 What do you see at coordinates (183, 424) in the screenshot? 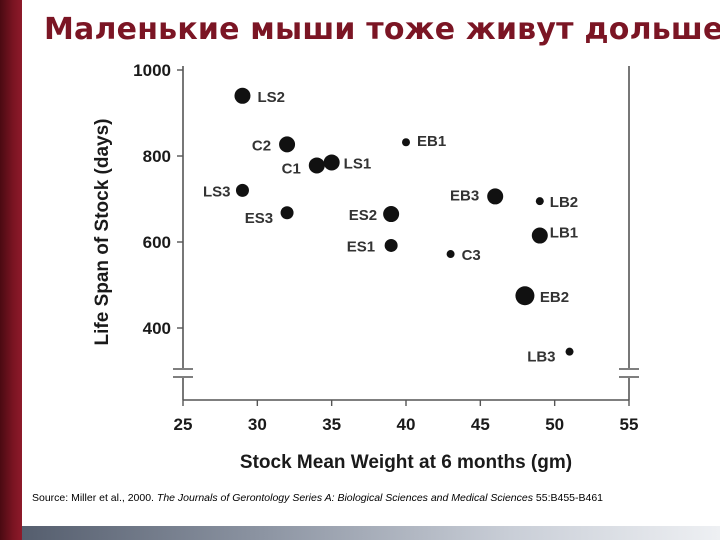
I see `x-tick-label: 25` at bounding box center [183, 424].